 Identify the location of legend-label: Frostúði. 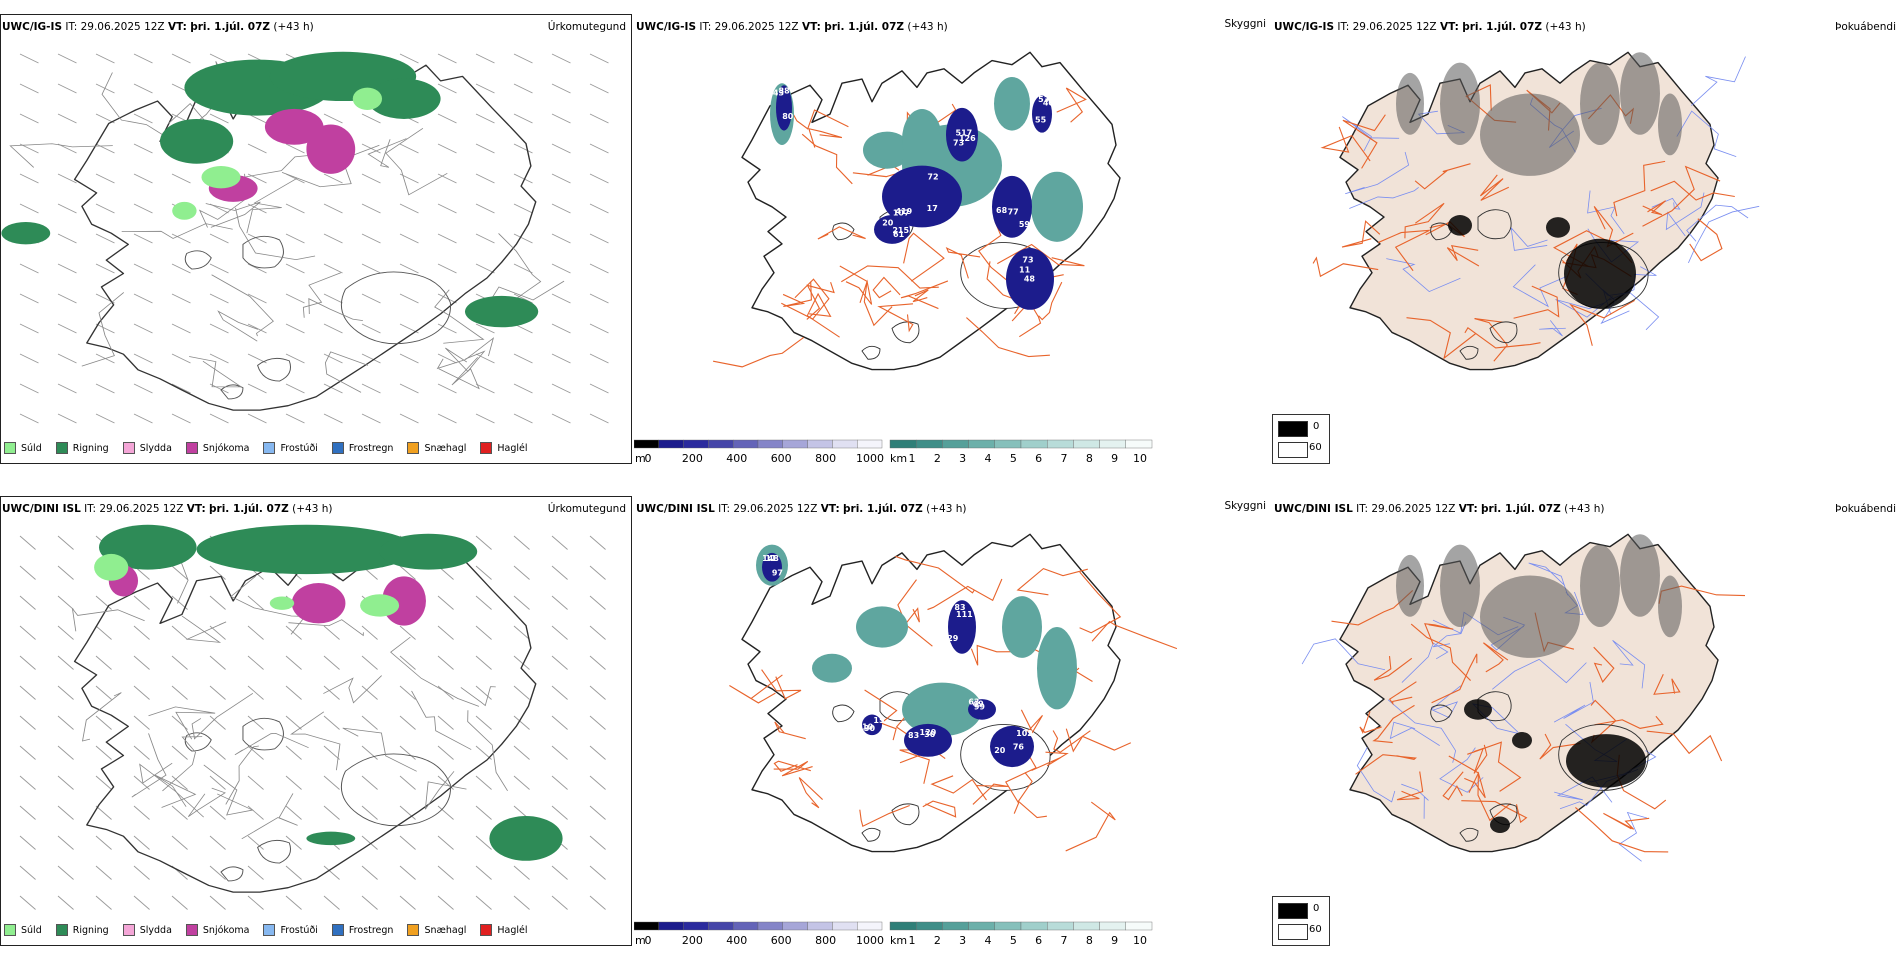
(299, 930).